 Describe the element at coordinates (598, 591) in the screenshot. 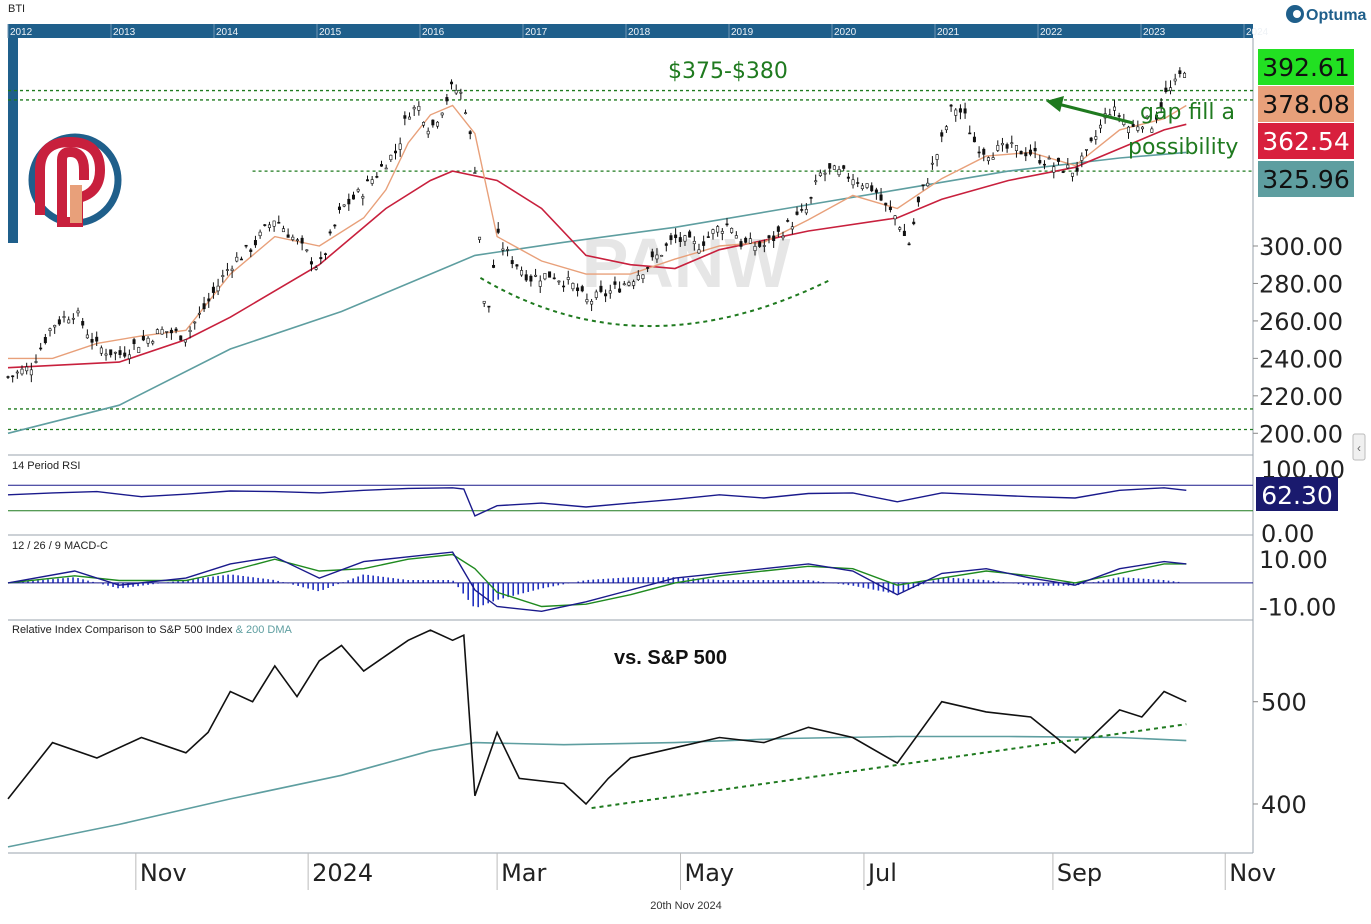

I see `macd-histogram` at that location.